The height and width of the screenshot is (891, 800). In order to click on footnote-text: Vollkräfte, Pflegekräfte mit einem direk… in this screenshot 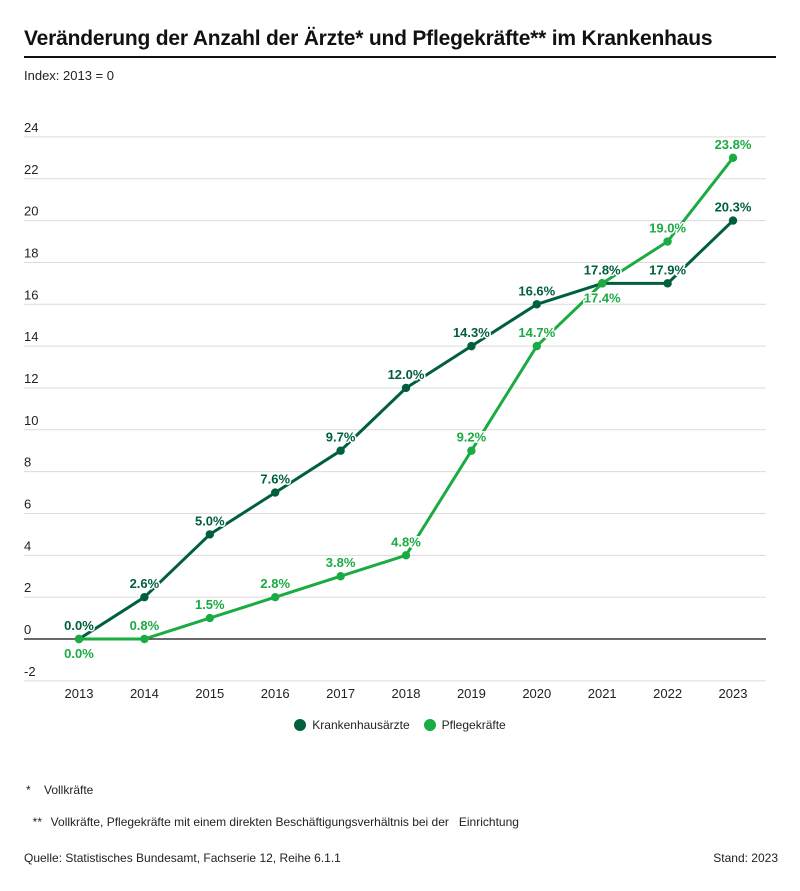, I will do `click(284, 822)`.